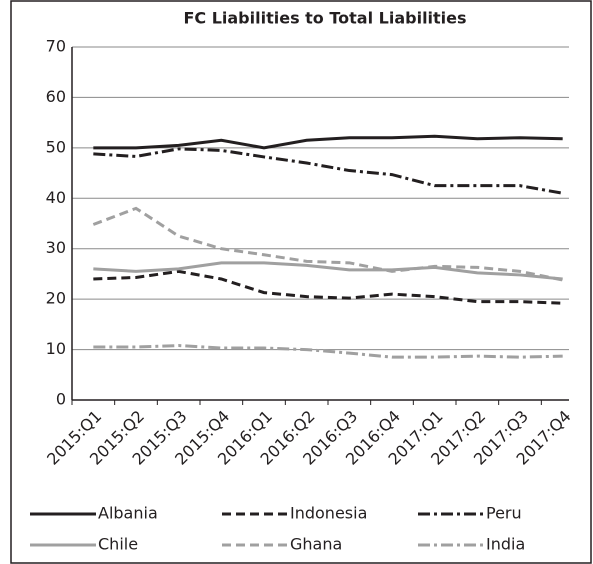  Describe the element at coordinates (61, 399) in the screenshot. I see `y-tick-label: 0` at that location.